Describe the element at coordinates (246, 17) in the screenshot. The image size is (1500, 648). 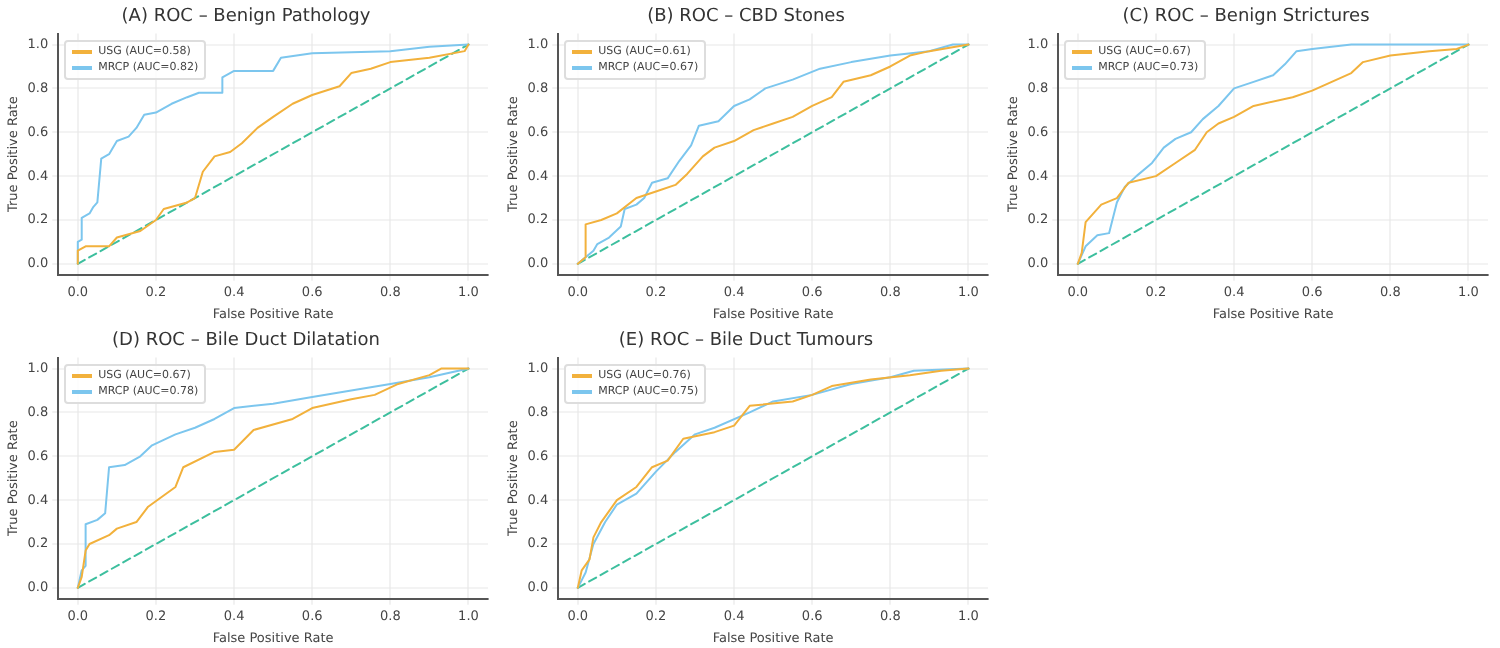
I see `chart-title: (A) ROC – Benign Pathology` at that location.